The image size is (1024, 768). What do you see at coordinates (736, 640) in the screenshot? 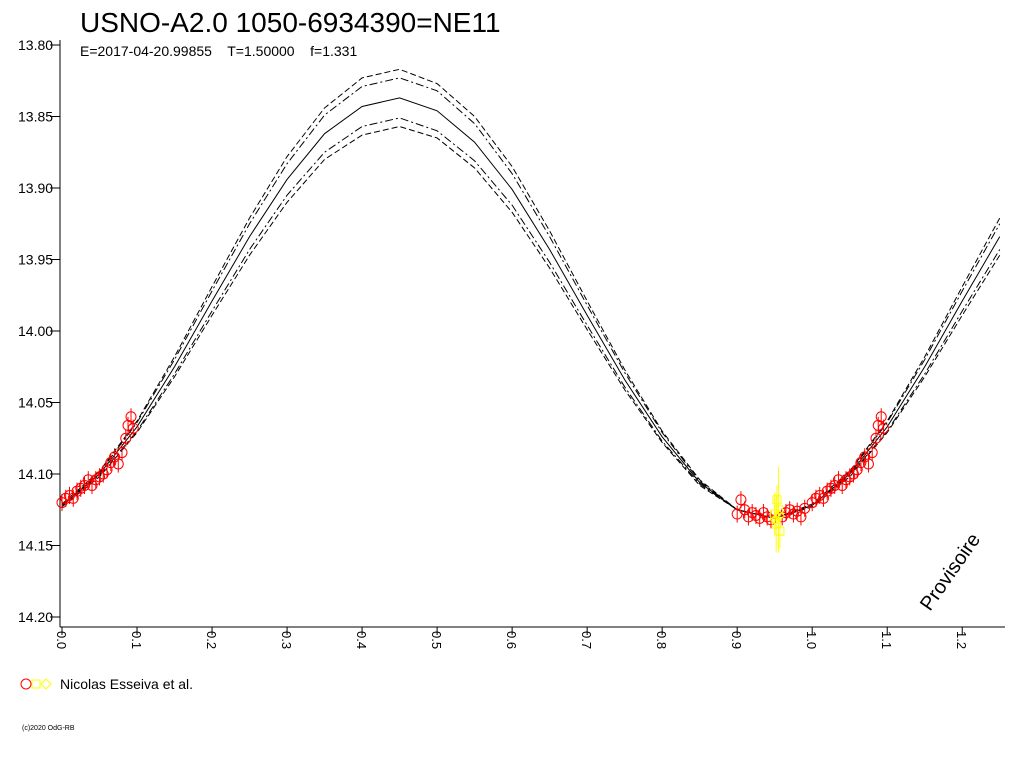
I see `x-tick-label: 0.9` at bounding box center [736, 640].